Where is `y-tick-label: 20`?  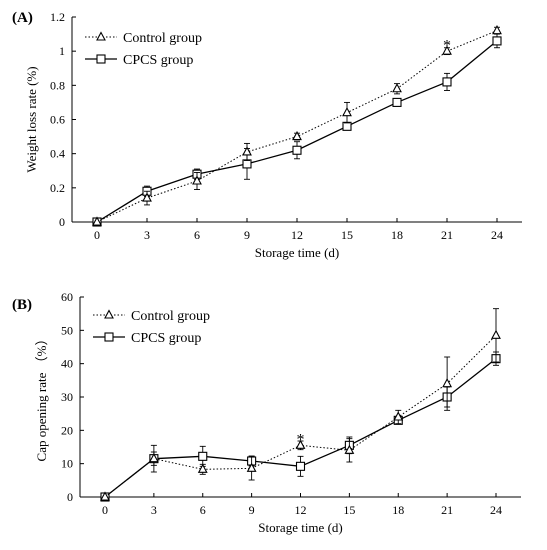 y-tick-label: 20 is located at coordinates (67, 430).